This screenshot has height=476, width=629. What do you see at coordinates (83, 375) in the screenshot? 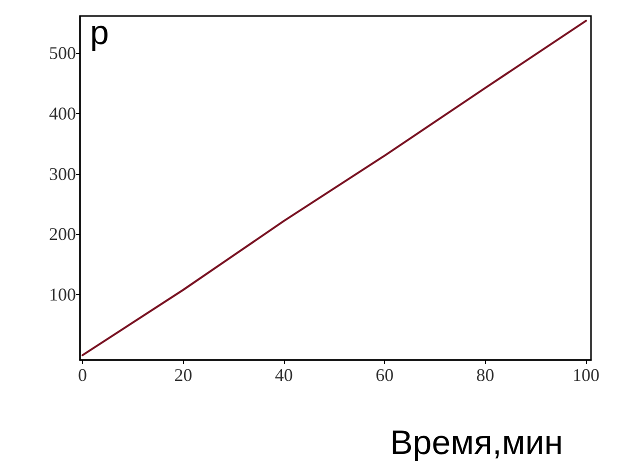
I see `x-tick-label: 0` at bounding box center [83, 375].